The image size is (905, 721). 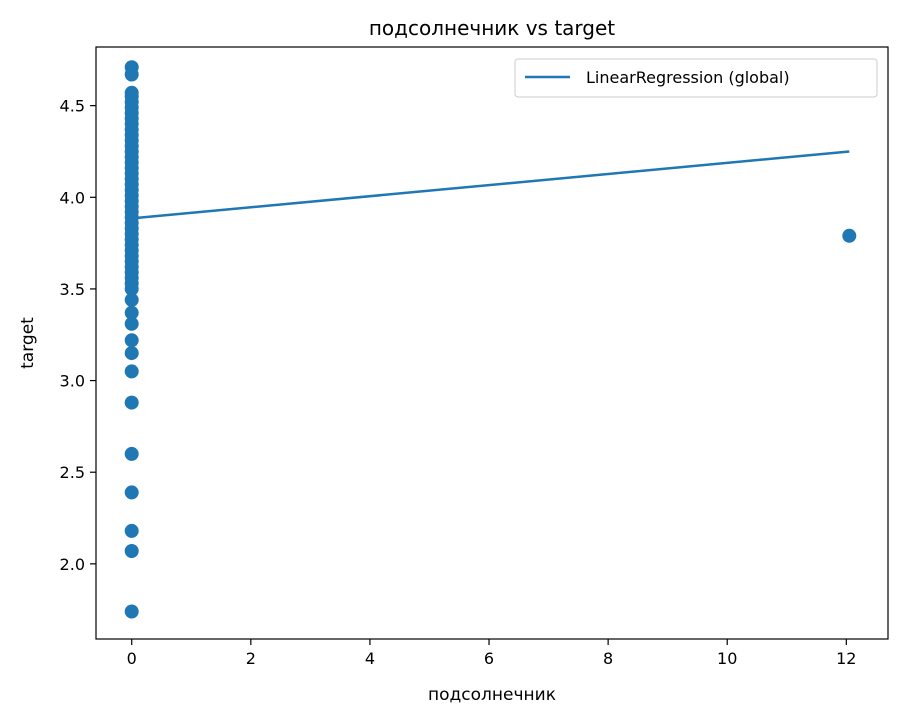 What do you see at coordinates (251, 658) in the screenshot?
I see `x-tick-label-1: 2` at bounding box center [251, 658].